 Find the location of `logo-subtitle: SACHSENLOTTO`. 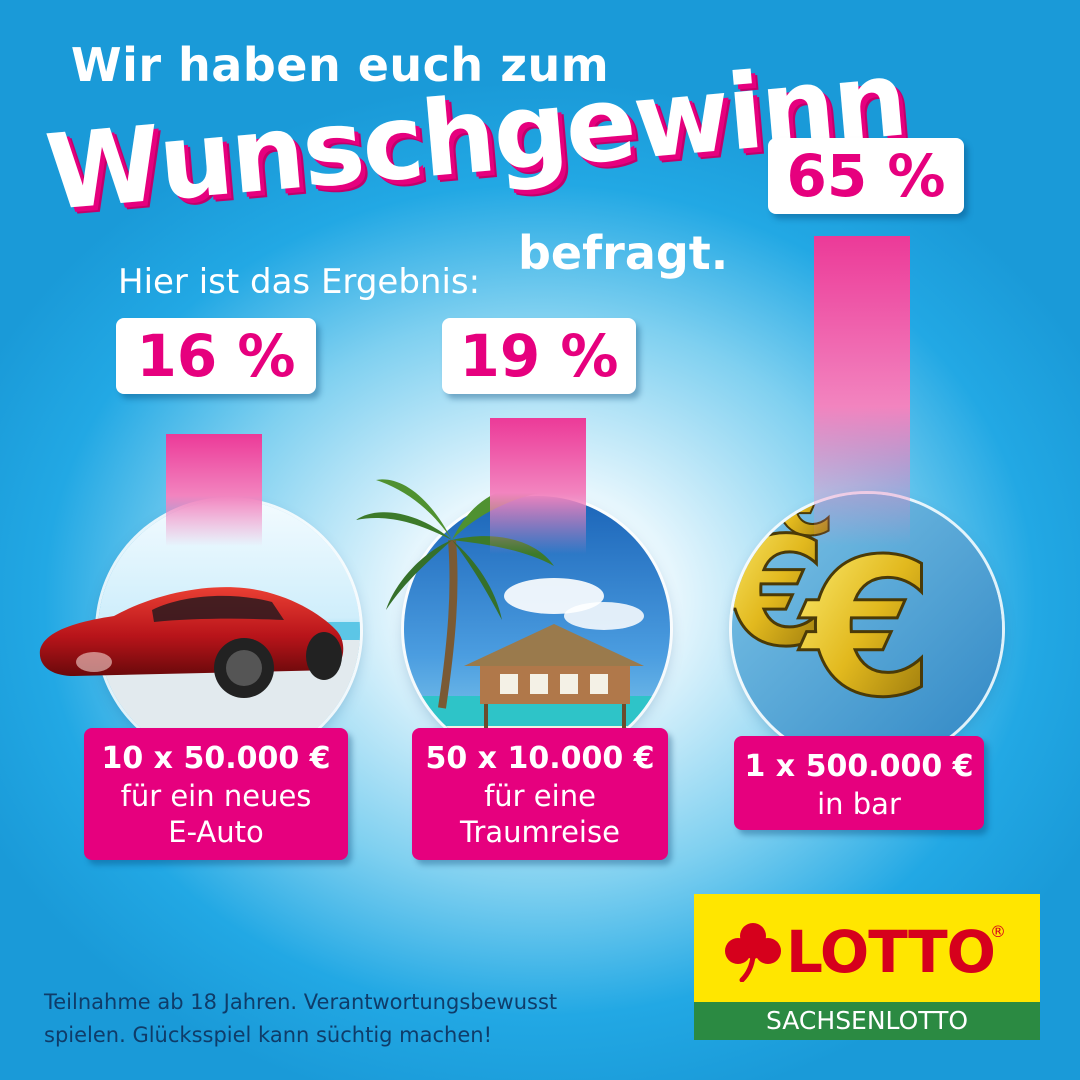

logo-subtitle: SACHSENLOTTO is located at coordinates (867, 1020).